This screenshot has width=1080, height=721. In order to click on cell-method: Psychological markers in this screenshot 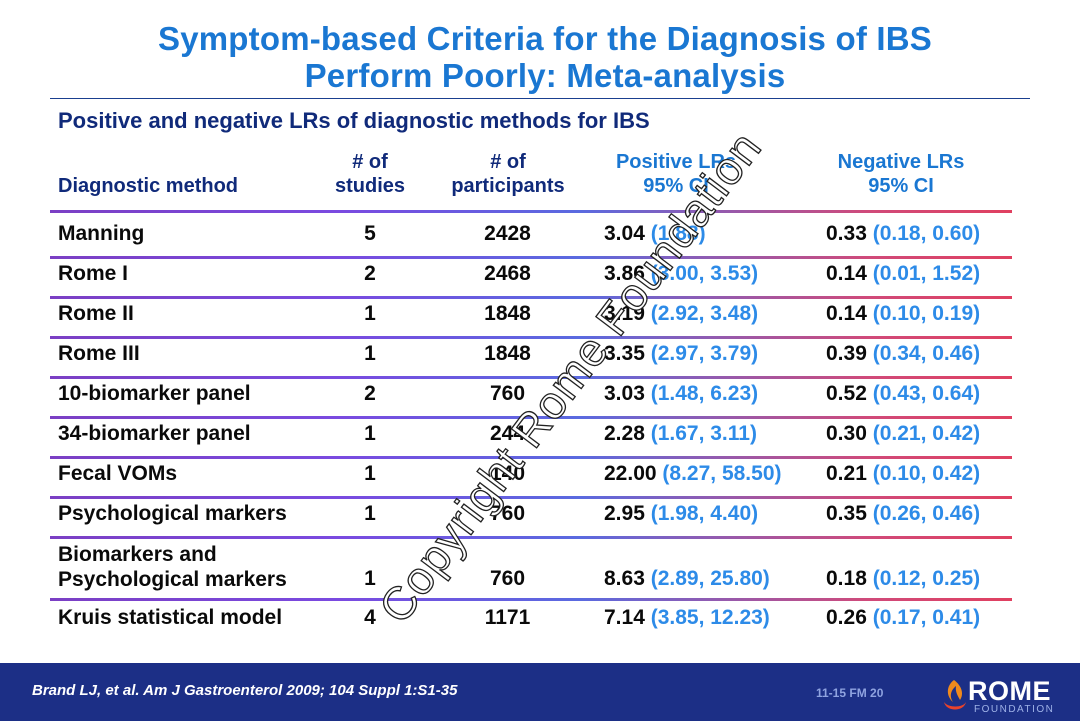, I will do `click(172, 513)`.